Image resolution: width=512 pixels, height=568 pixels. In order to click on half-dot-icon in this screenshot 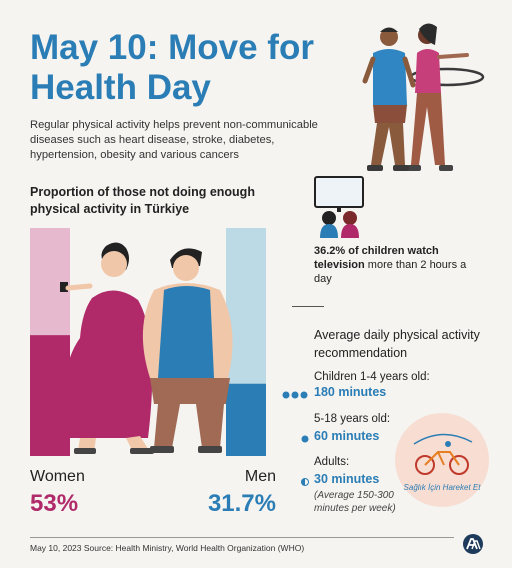, I will do `click(305, 483)`.